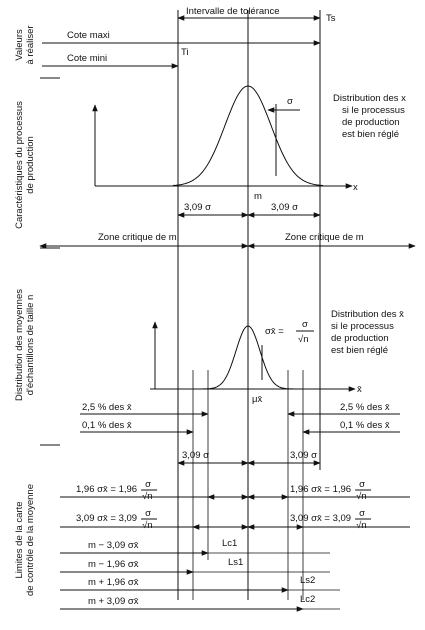 This screenshot has width=425, height=630. I want to click on cote-mini: Cote mini, so click(87, 58).